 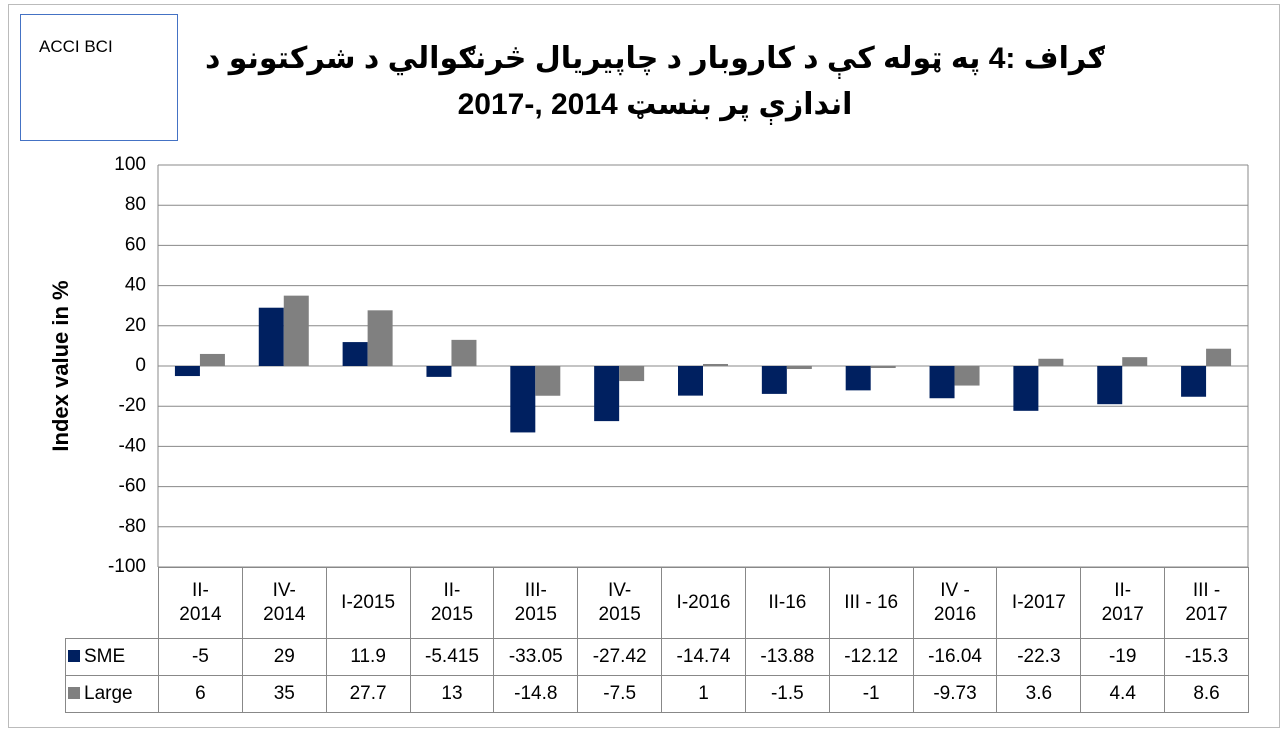 I want to click on x-tick-label: III - 16, so click(x=871, y=603).